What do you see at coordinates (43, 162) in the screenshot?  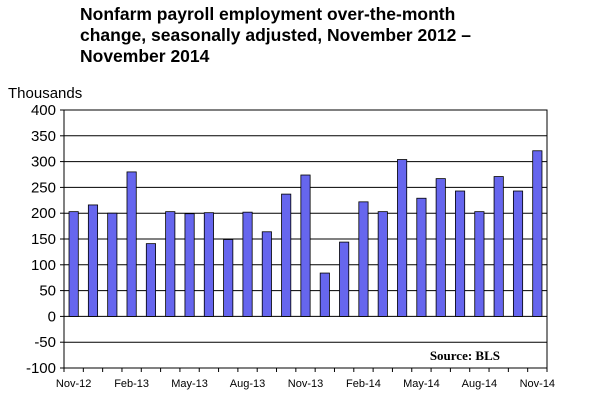 I see `y-tick-label: 300` at bounding box center [43, 162].